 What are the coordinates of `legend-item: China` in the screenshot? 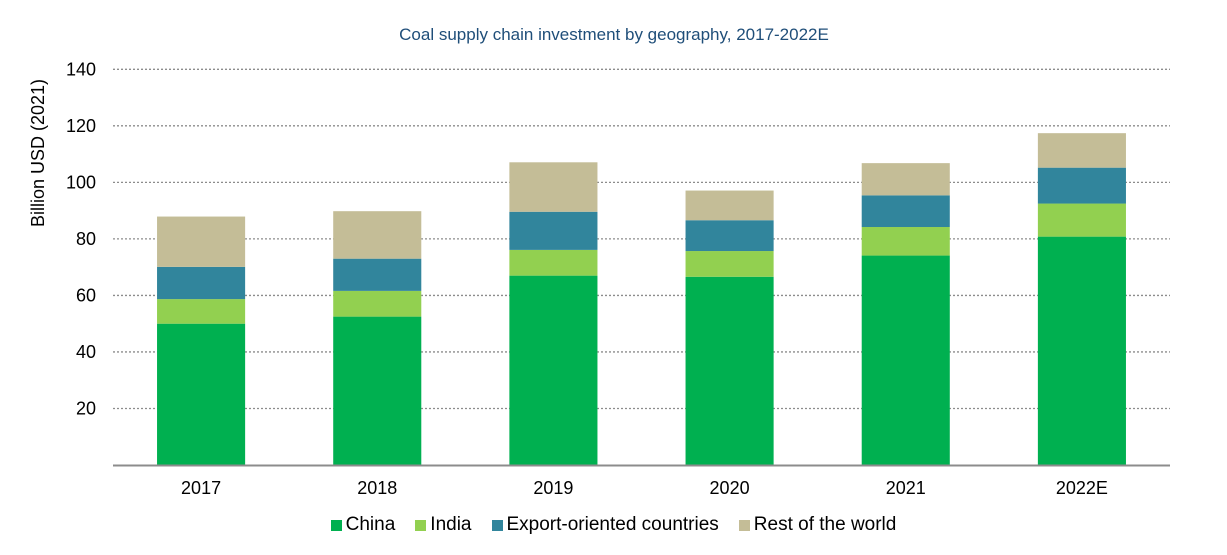 It's located at (363, 525).